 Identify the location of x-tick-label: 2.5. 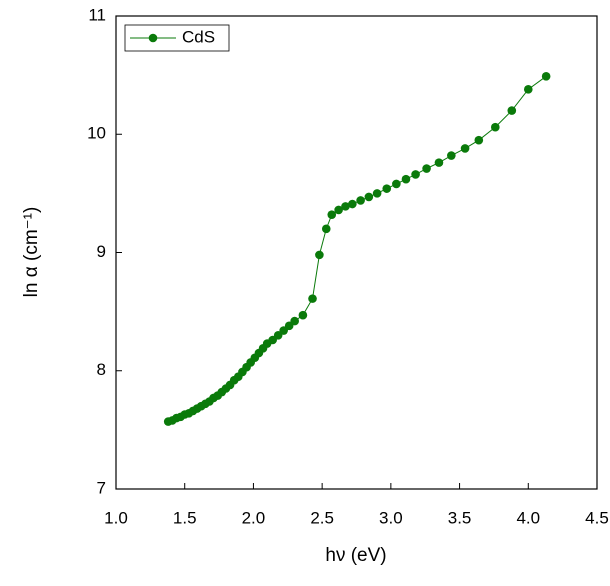
(322, 517).